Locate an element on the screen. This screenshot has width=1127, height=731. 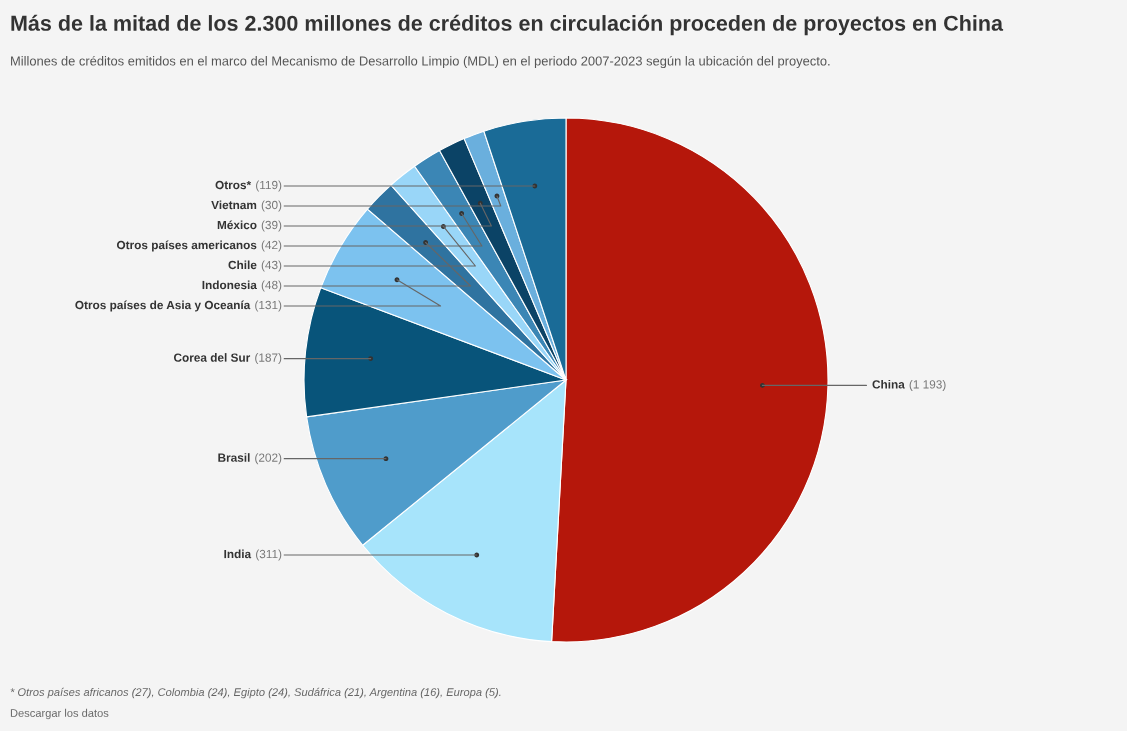
data-label: (1 193) is located at coordinates (927, 385).